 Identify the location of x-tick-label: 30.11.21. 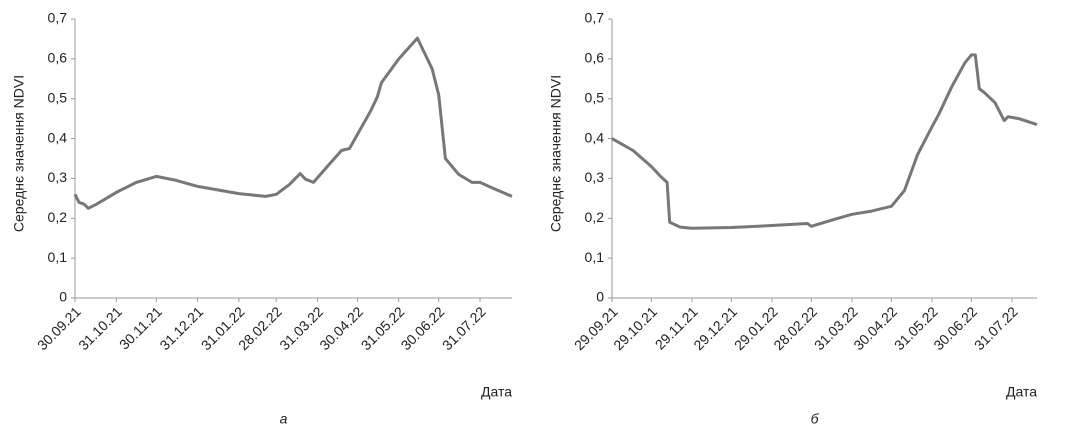
(140, 327).